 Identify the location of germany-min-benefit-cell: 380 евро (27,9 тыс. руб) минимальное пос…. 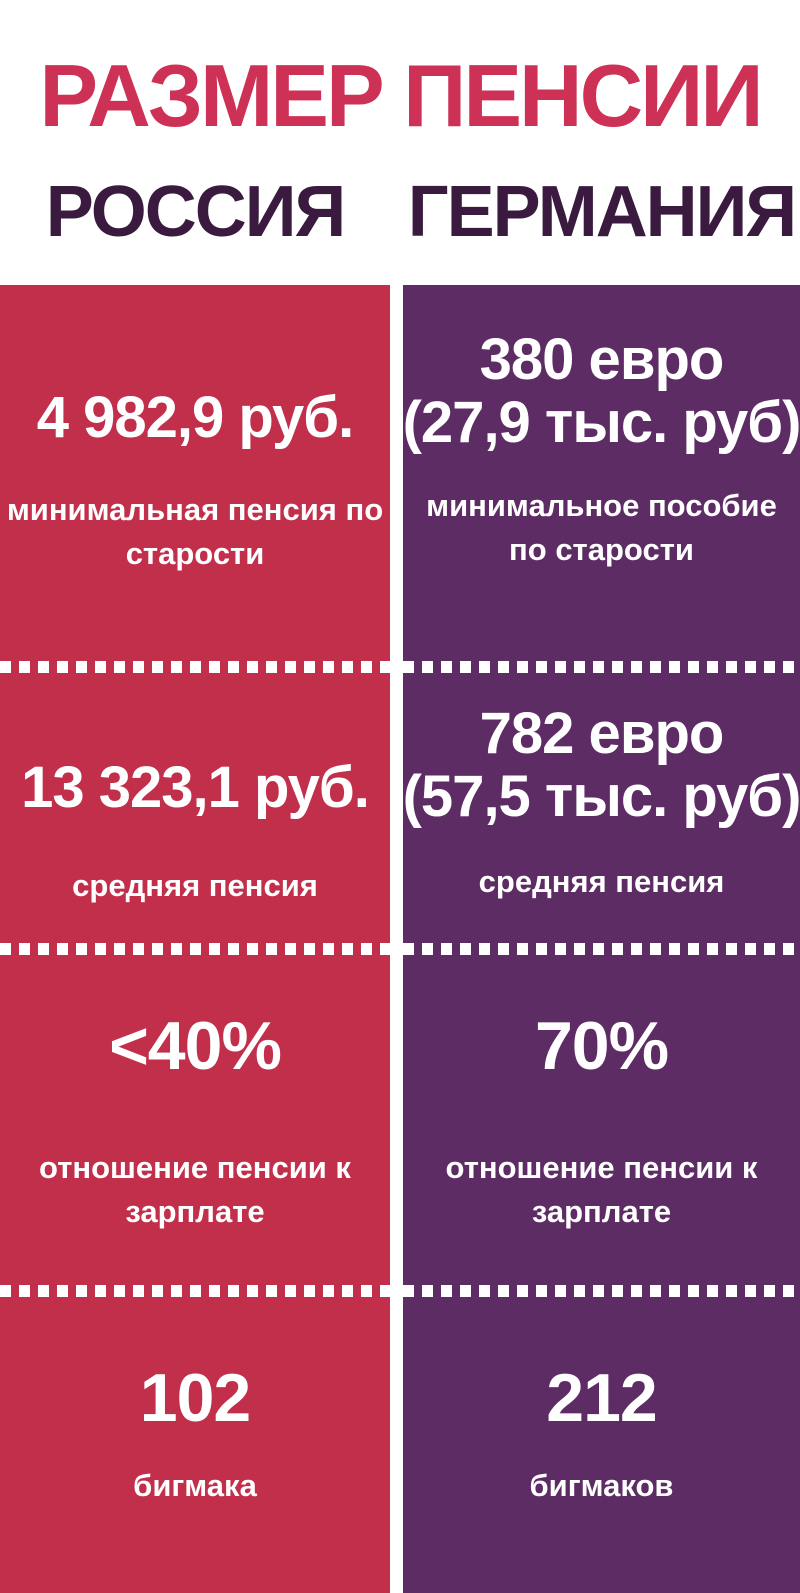
(601, 473).